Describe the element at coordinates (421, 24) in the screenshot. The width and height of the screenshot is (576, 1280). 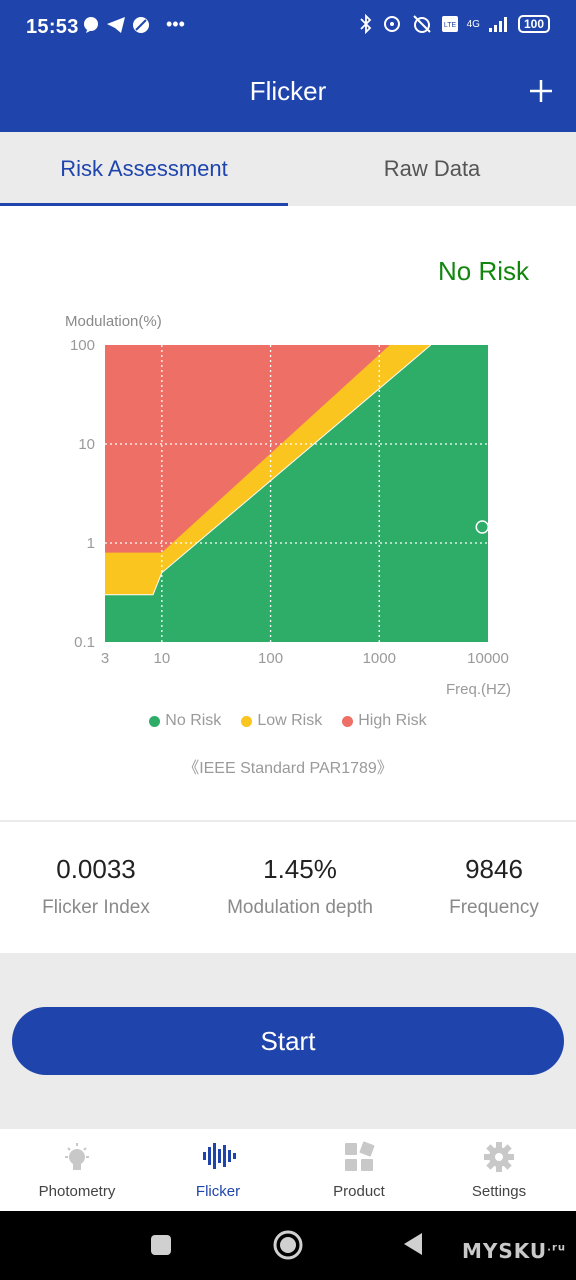
I see `alarm-off-icon` at that location.